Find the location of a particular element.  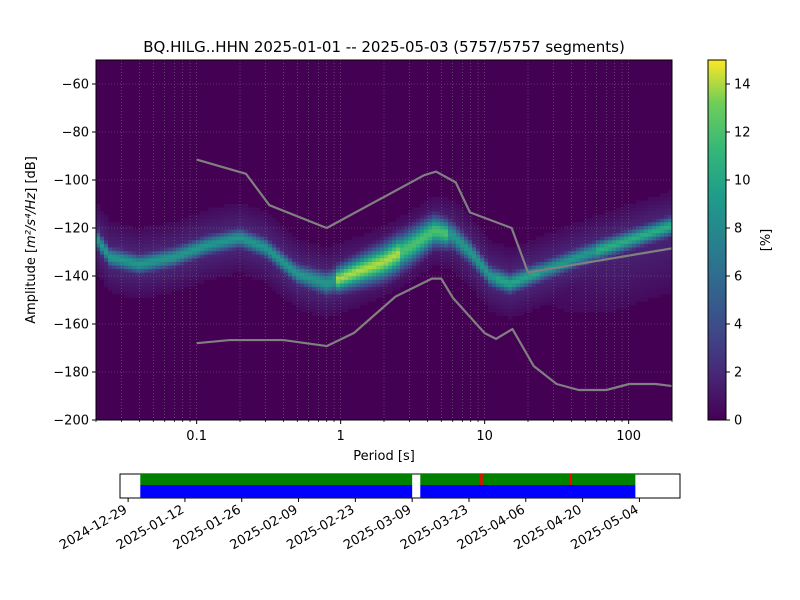

x-axis: 0.1 1 10 100 is located at coordinates (384, 432).